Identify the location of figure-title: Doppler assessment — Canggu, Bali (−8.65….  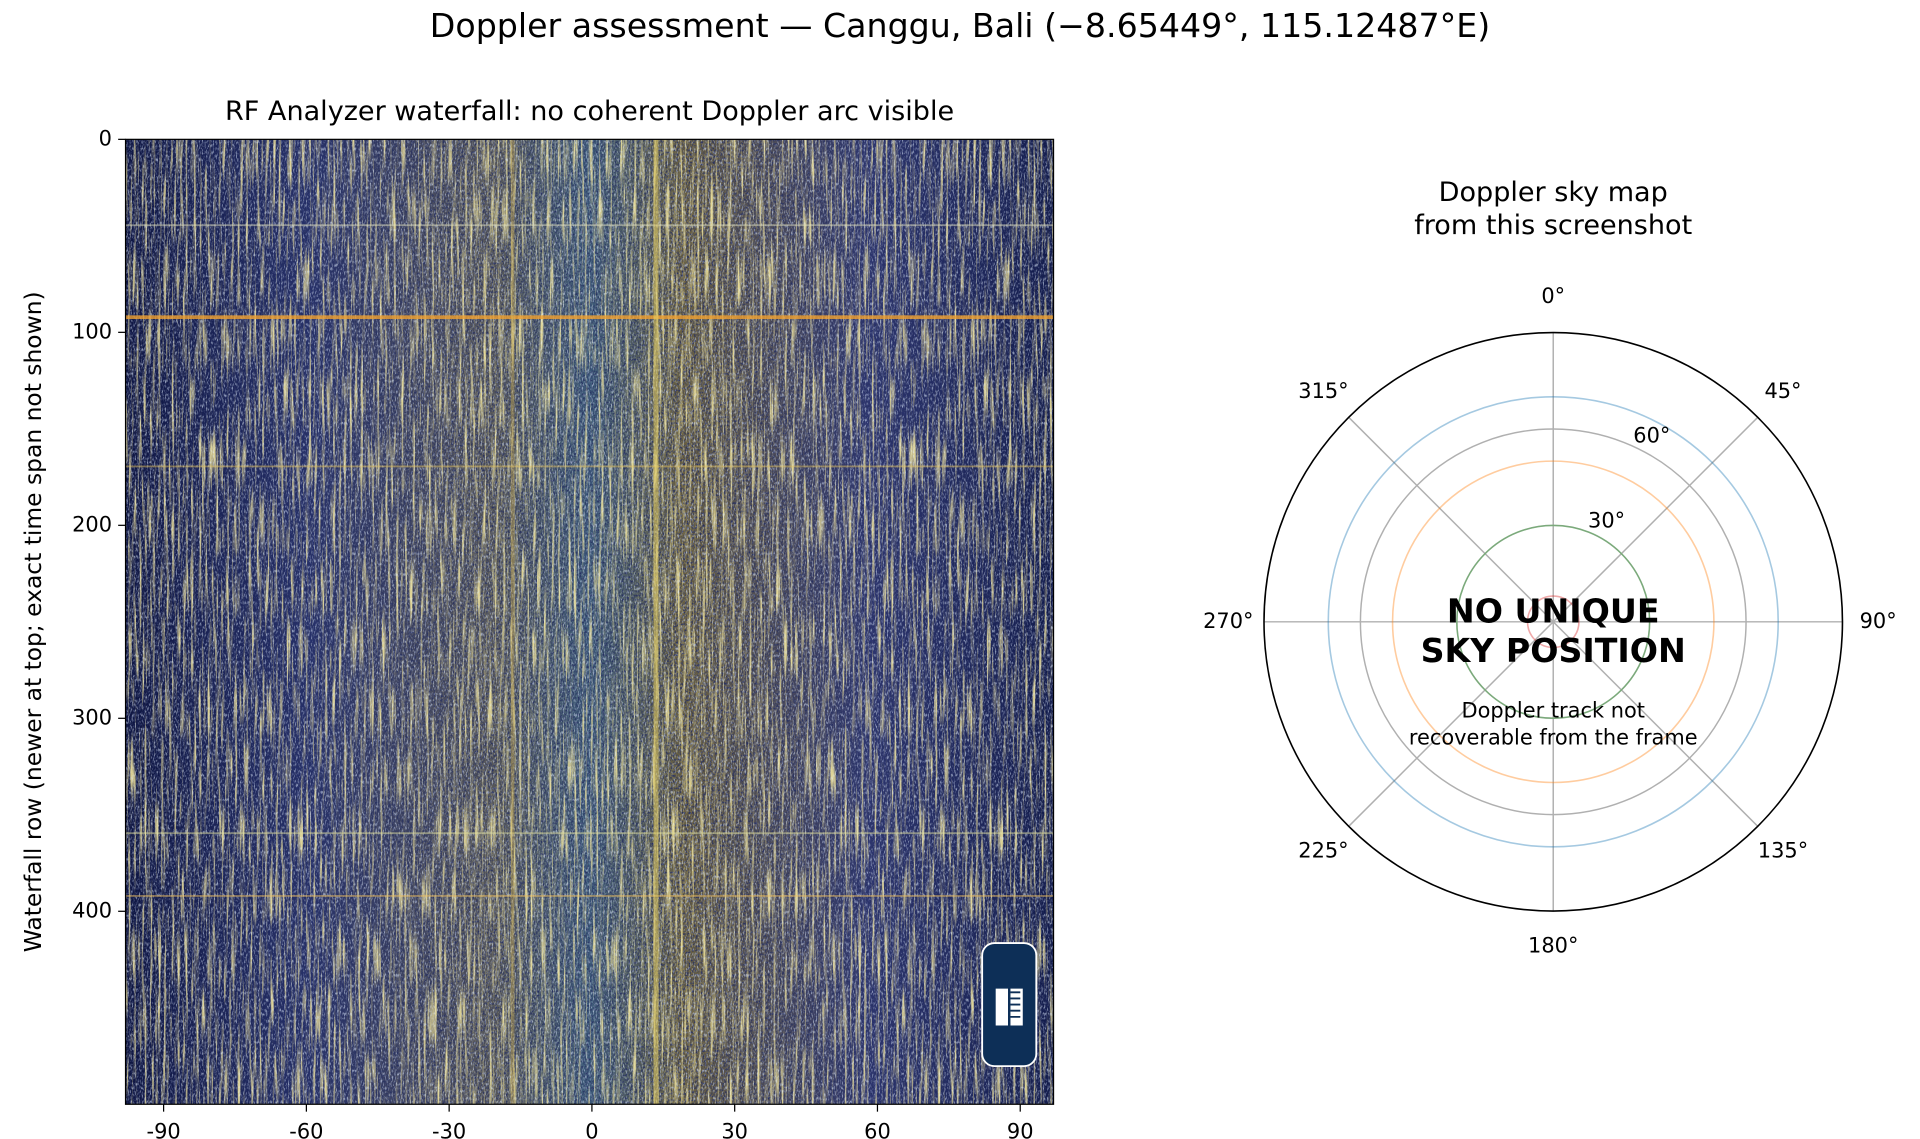
(960, 25).